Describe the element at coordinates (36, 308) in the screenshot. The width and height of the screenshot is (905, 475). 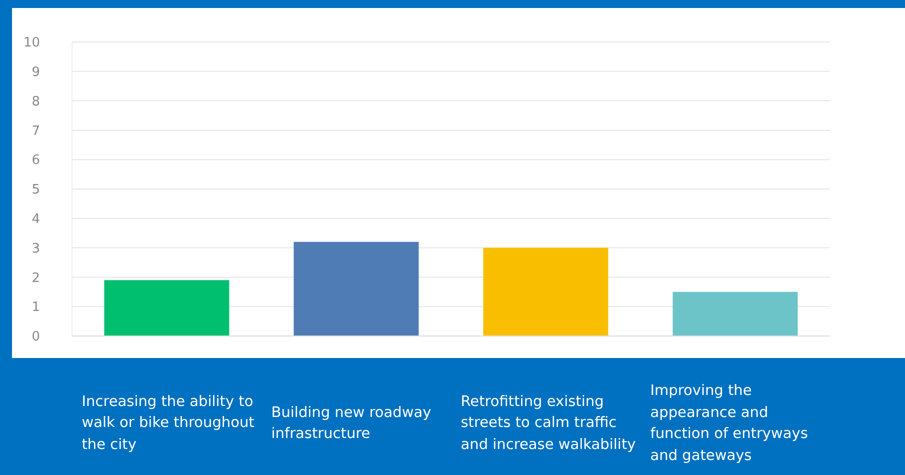
I see `y-tick-label: 1` at that location.